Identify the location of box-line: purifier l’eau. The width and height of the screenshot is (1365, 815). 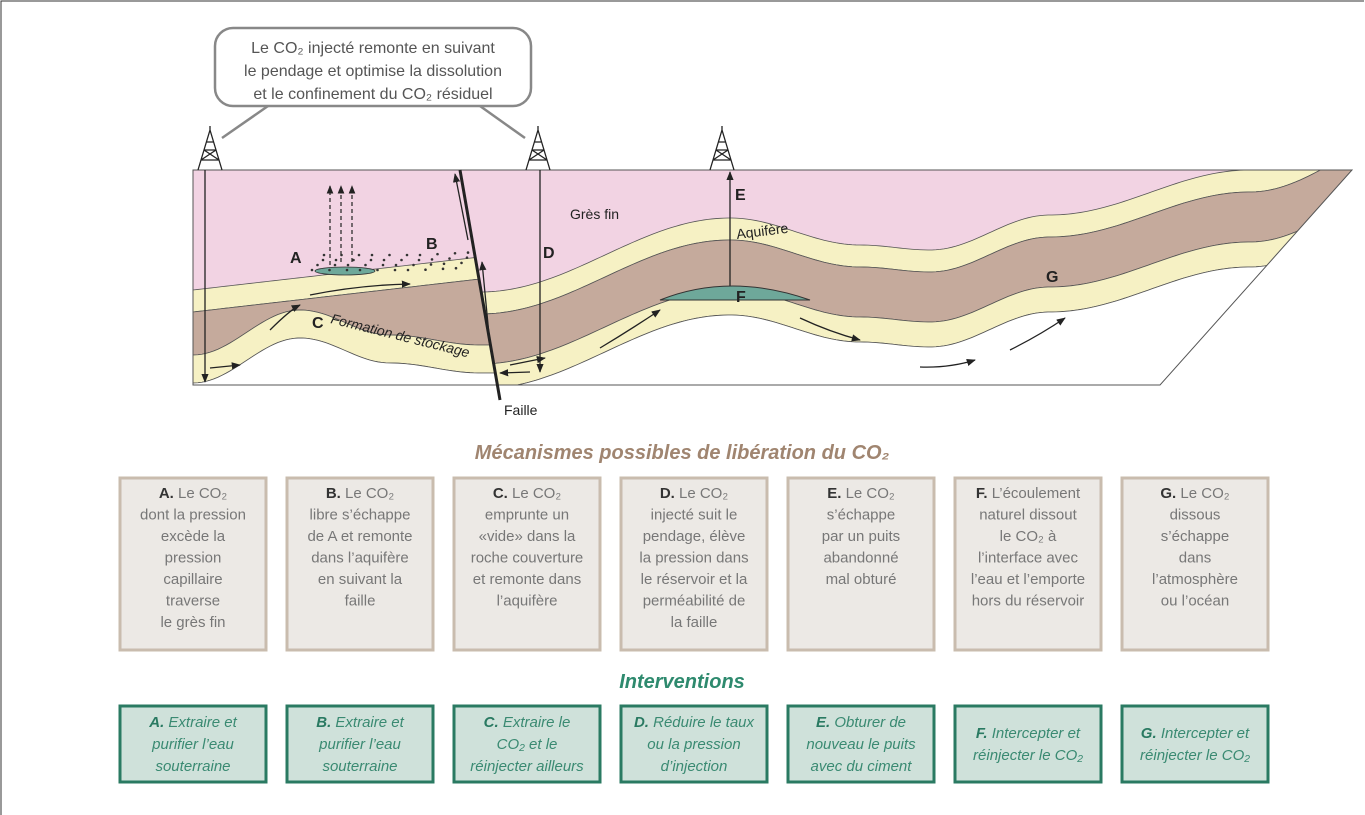
(192, 744).